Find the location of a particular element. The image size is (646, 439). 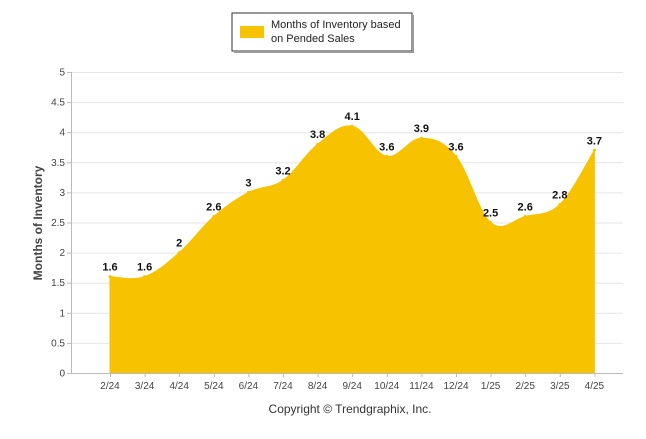

legend-label-line-2: on Pended Sales is located at coordinates (313, 39).